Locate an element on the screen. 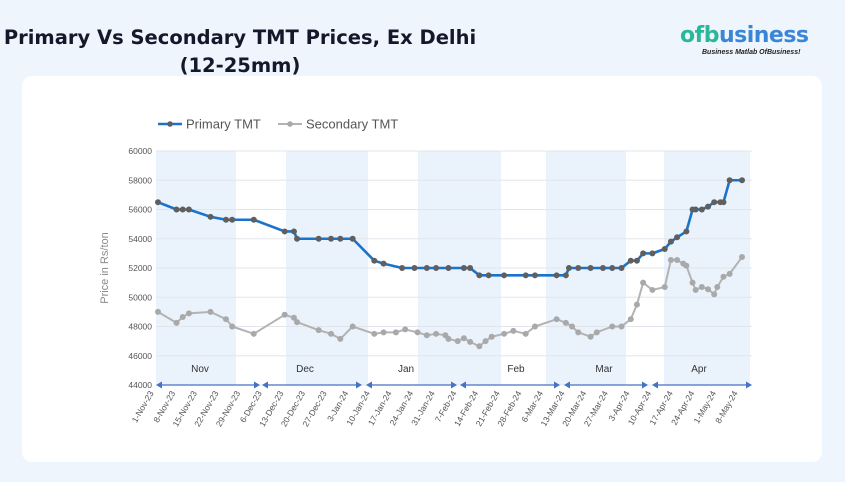 The width and height of the screenshot is (845, 482). y-axis-label: Price in Rs/ton is located at coordinates (105, 268).